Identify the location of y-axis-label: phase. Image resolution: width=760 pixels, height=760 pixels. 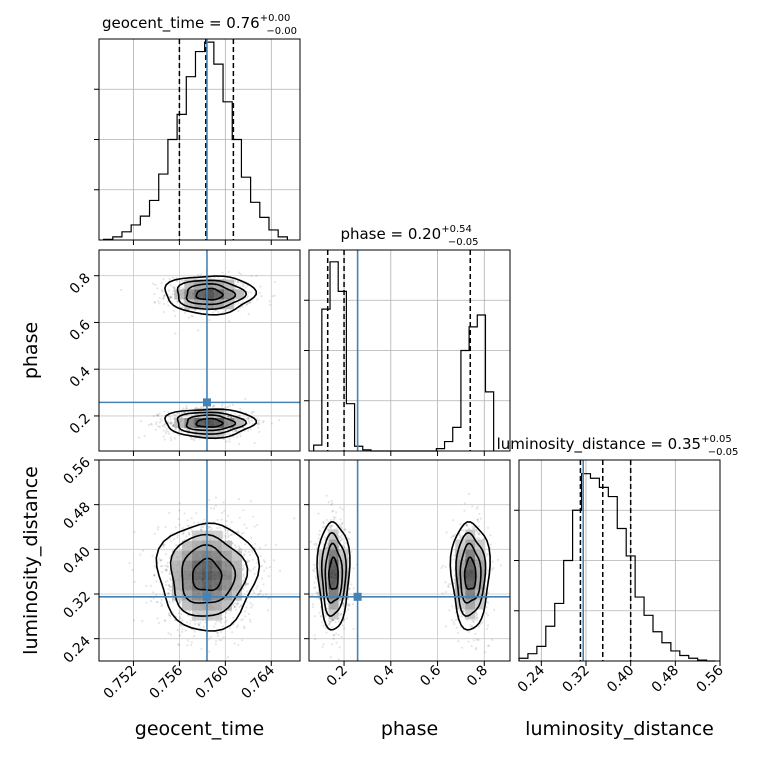
(31, 350).